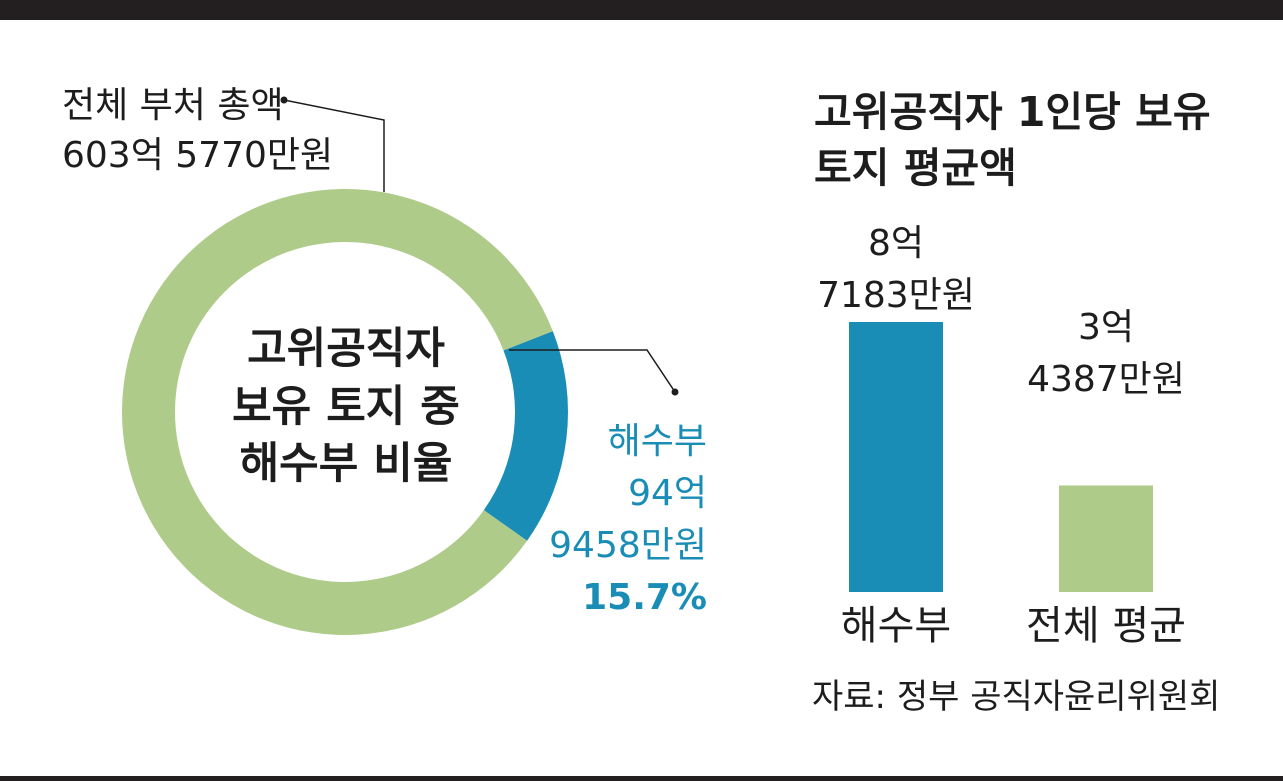  I want to click on donut-total-value: 603억 5770만원, so click(198, 155).